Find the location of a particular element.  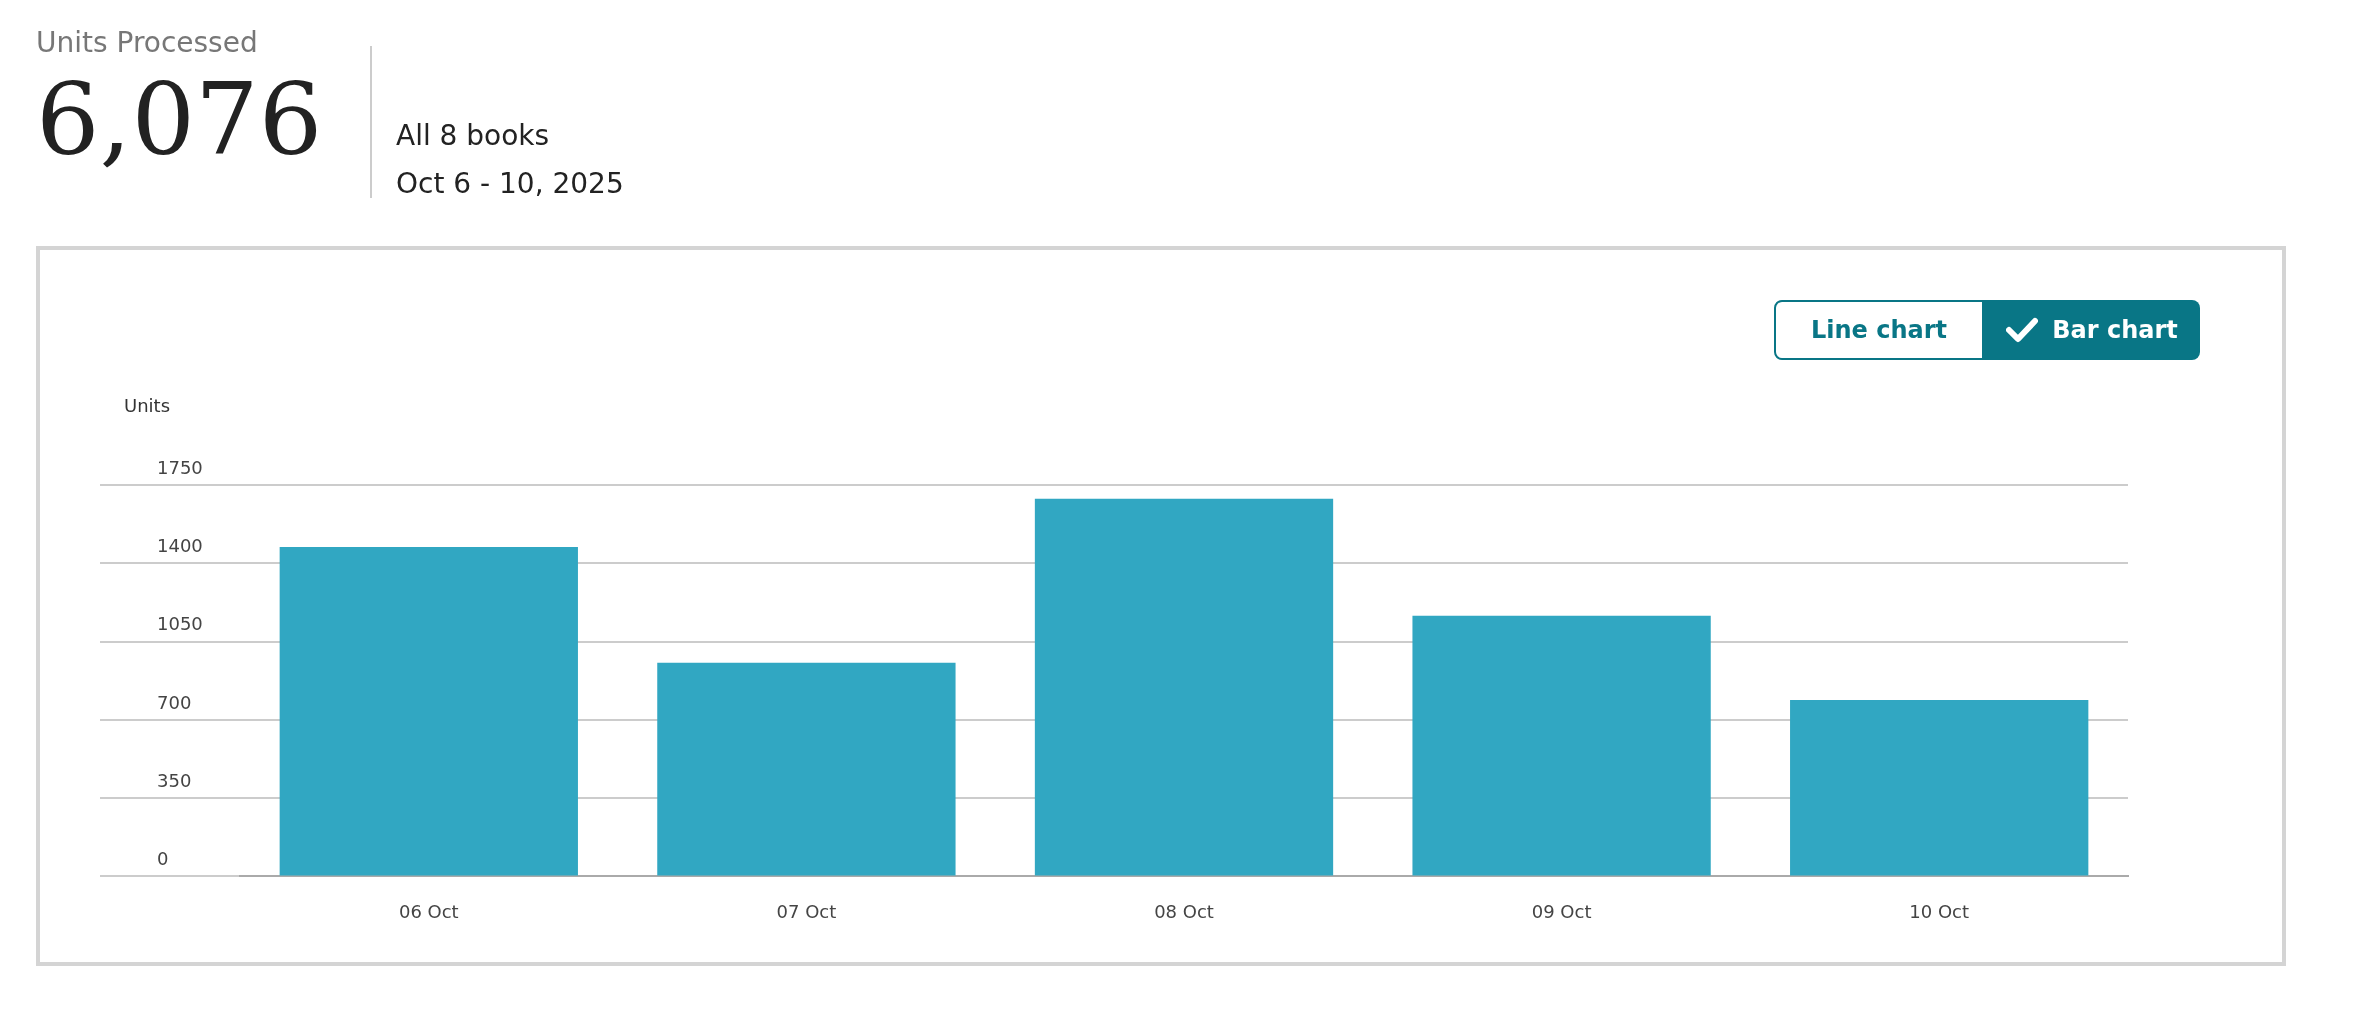

x-tick-label: 09 Oct is located at coordinates (1561, 911).